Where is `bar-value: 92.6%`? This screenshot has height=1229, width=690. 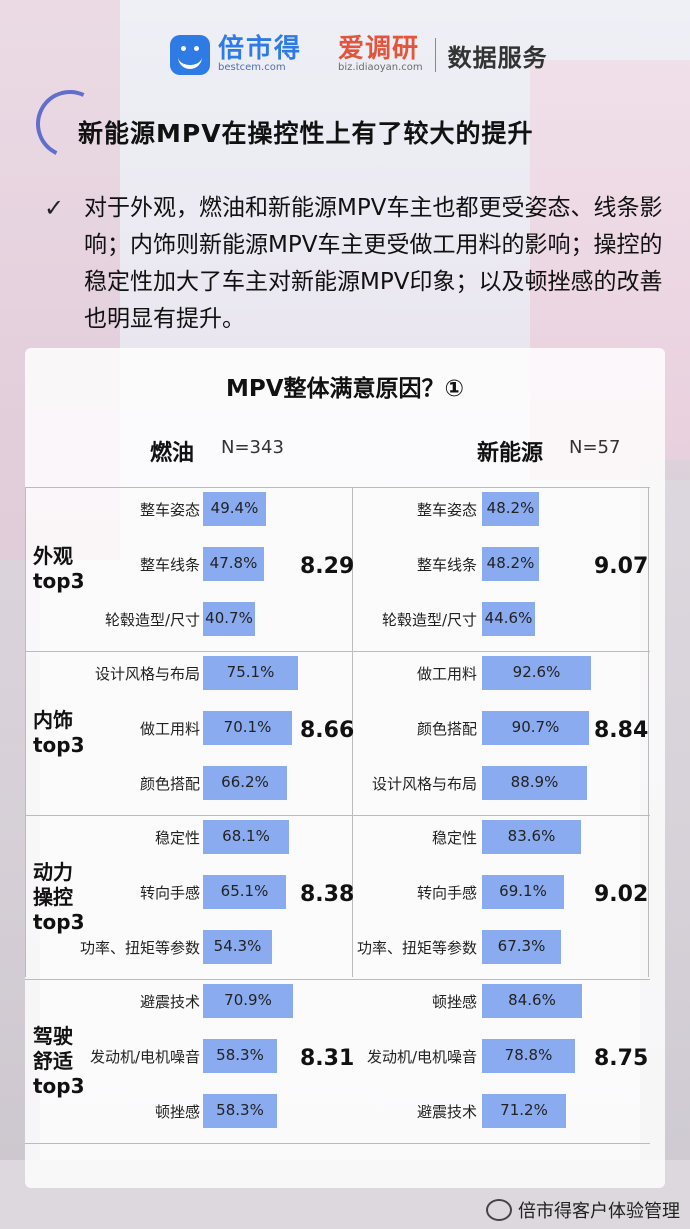
bar-value: 92.6% is located at coordinates (536, 672).